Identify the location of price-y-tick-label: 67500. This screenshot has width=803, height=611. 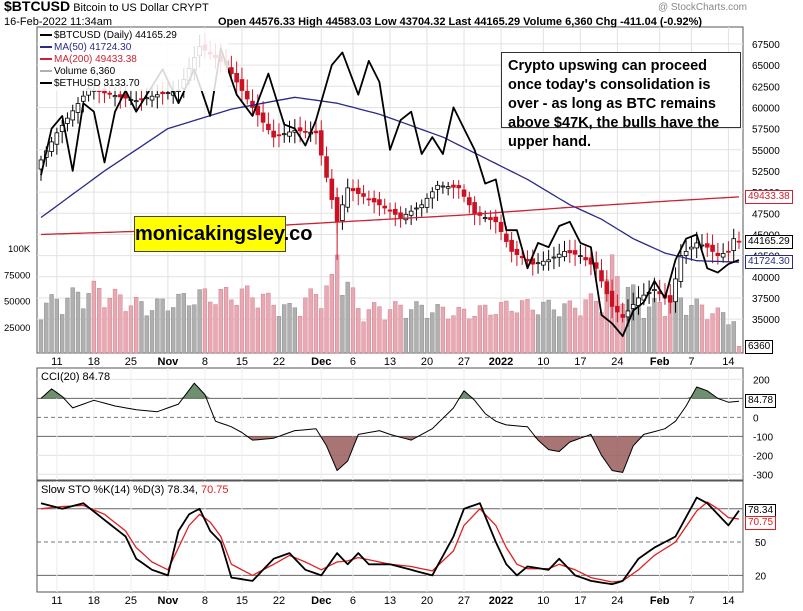
(766, 45).